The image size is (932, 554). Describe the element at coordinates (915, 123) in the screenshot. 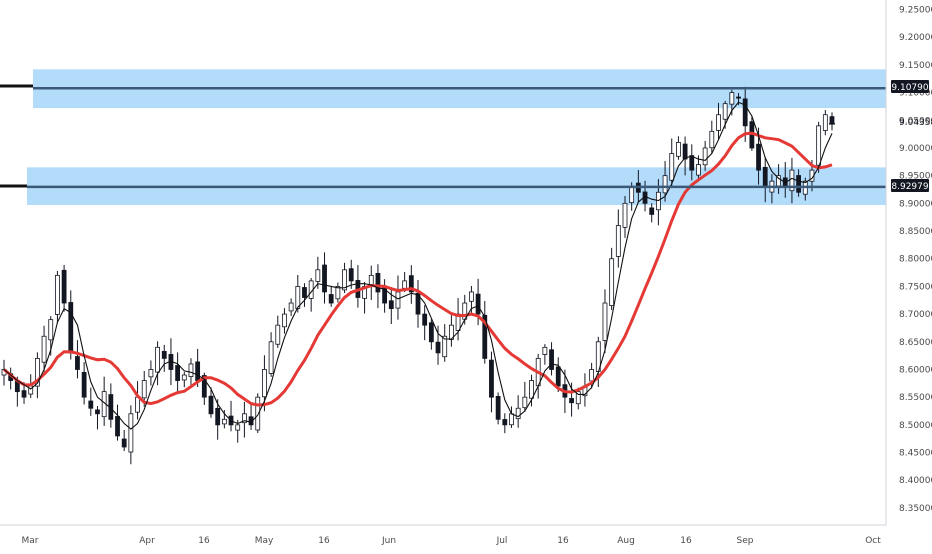

I see `last-price-label: 9.04358` at that location.